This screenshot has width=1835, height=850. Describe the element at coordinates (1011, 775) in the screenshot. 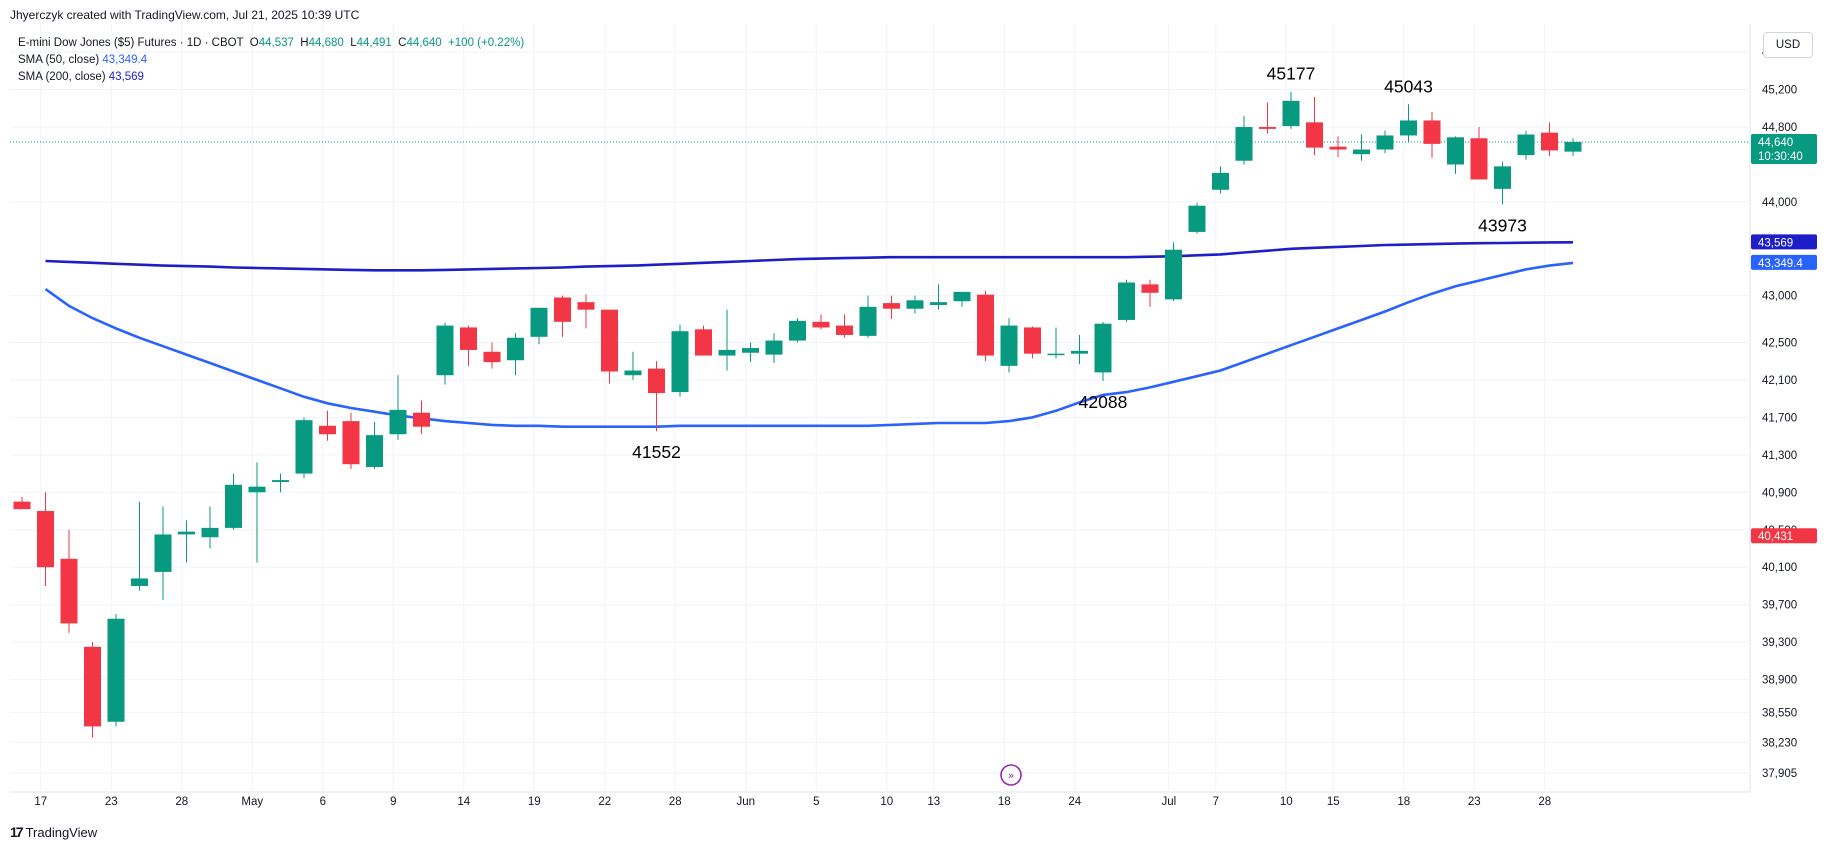

I see `scroll-to-latest-icon: »` at that location.